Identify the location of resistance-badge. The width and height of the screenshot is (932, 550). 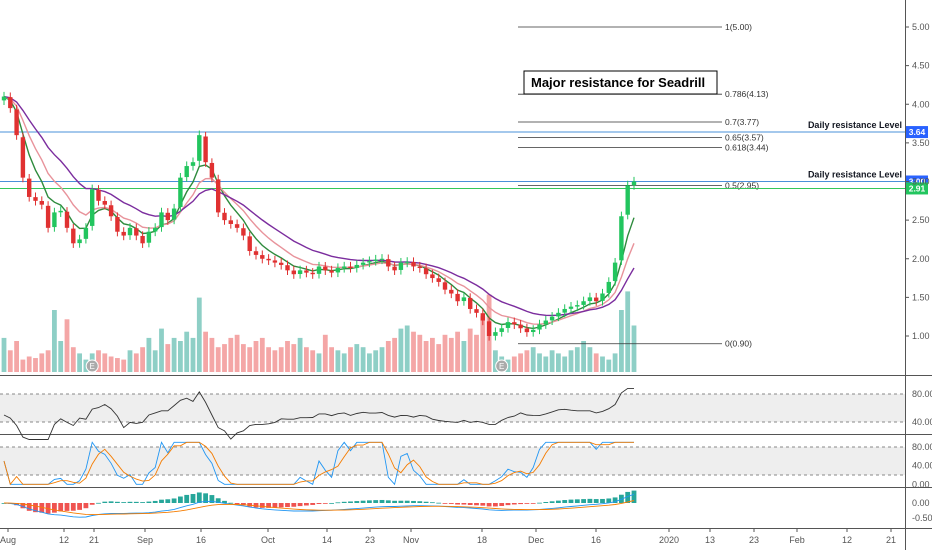
(917, 132).